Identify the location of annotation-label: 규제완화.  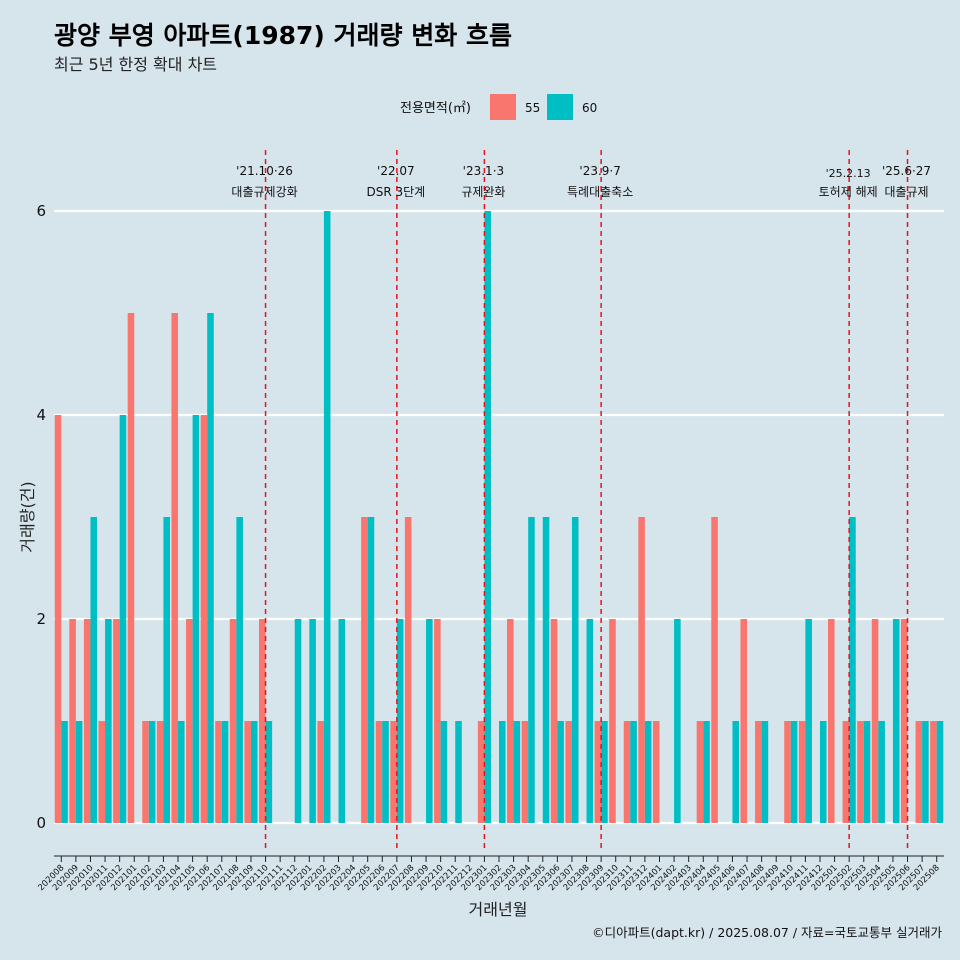
(483, 192).